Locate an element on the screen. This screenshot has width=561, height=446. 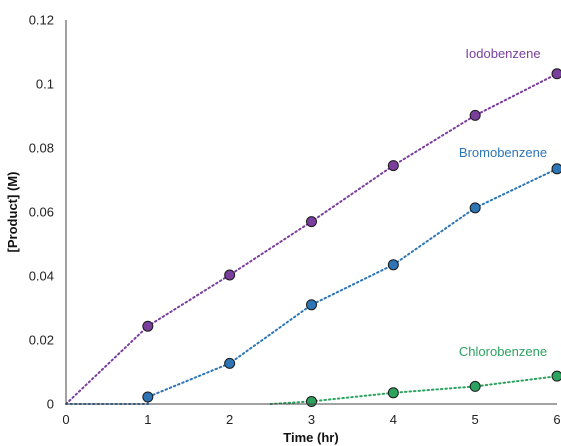
y-tick-label: 0.12 is located at coordinates (41, 20).